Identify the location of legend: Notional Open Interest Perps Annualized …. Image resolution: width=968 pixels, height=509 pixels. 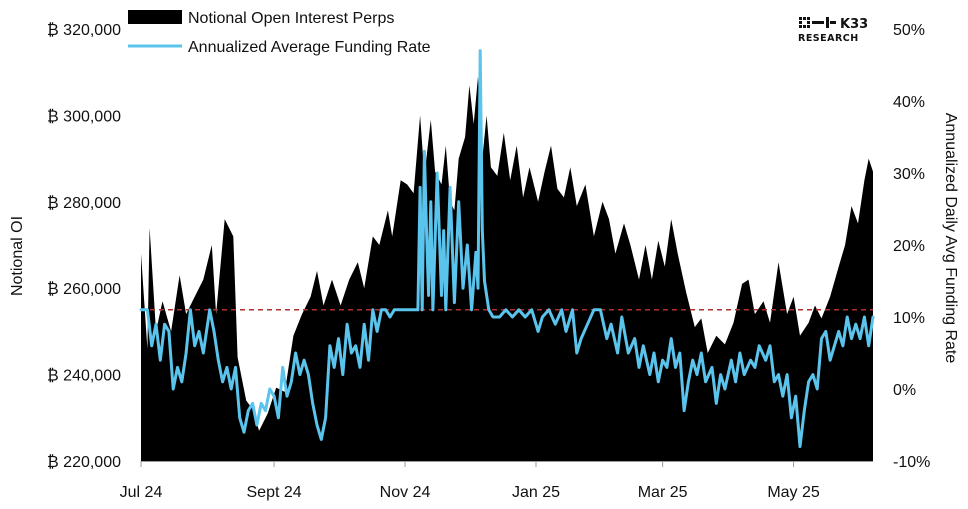
(279, 33).